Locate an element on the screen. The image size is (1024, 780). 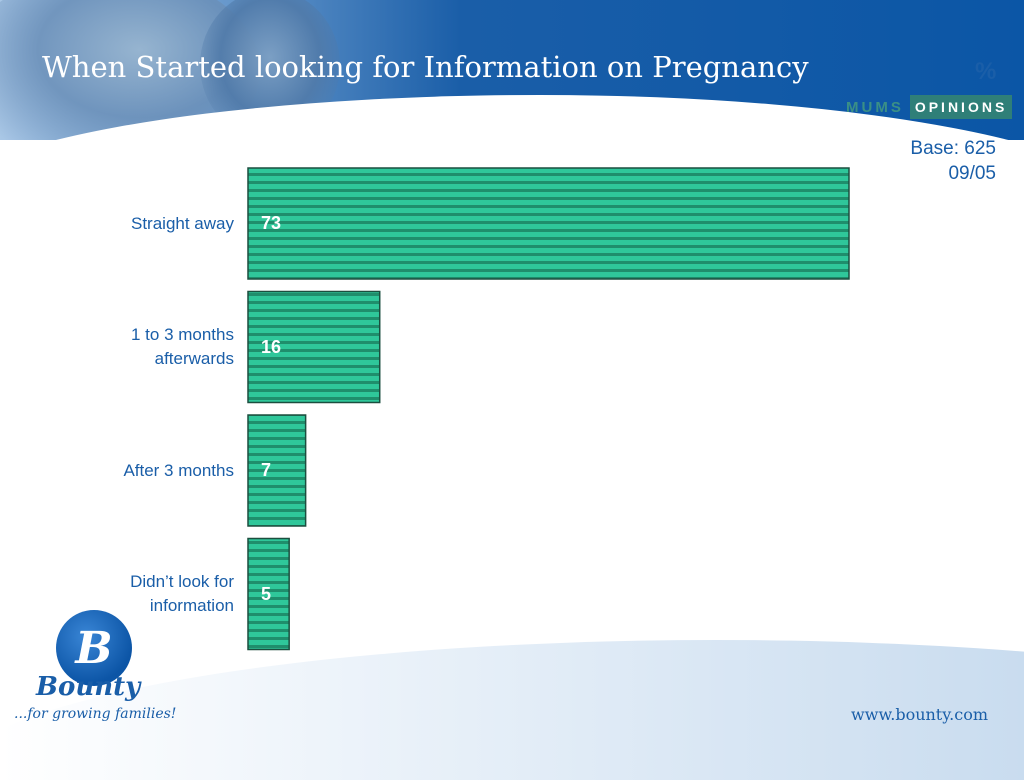
bounty-brand-name: Bounty is located at coordinates (88, 687).